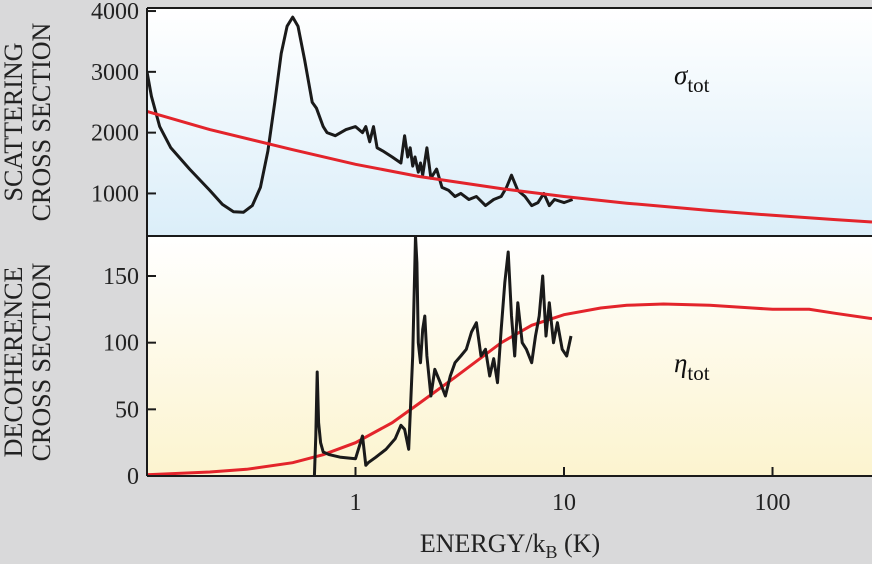 This screenshot has height=564, width=872. I want to click on top-ylabel-line2: CROSS SECTION, so click(41, 121).